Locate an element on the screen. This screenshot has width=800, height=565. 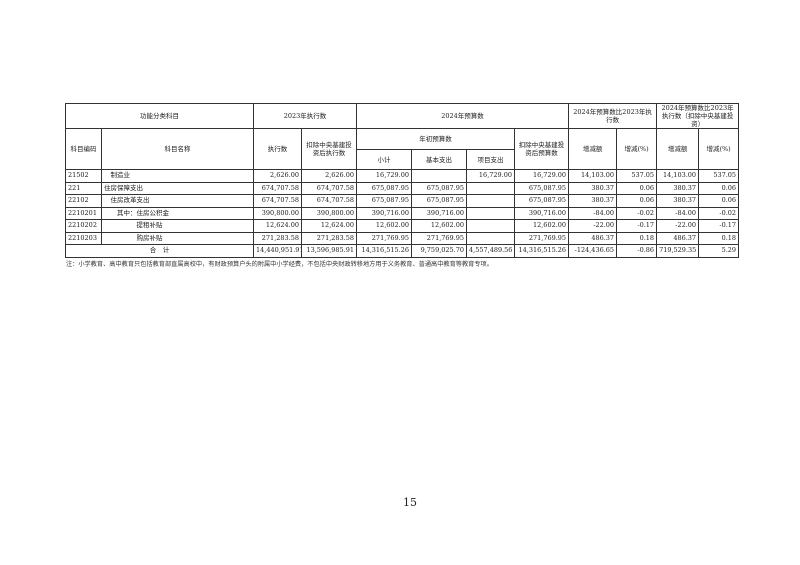
cell-exec-excl: 2,626.00 is located at coordinates (329, 176).